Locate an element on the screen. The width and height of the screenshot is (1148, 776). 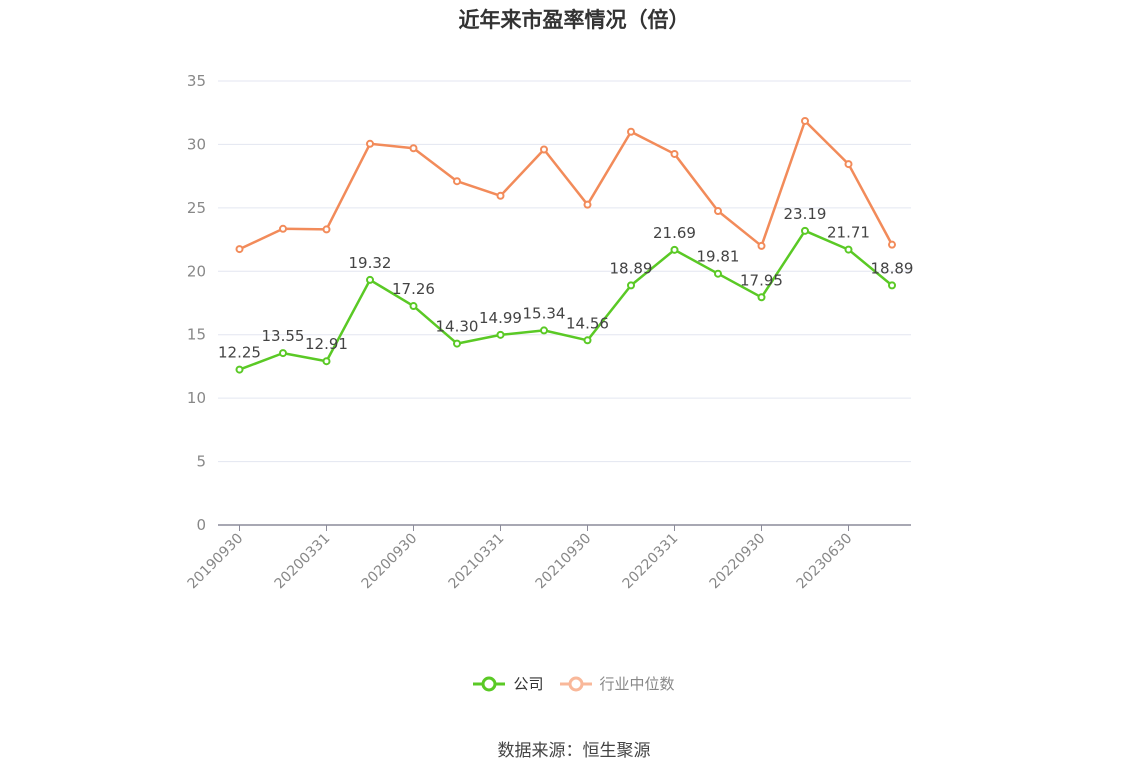
data-label: 12.91 is located at coordinates (326, 344).